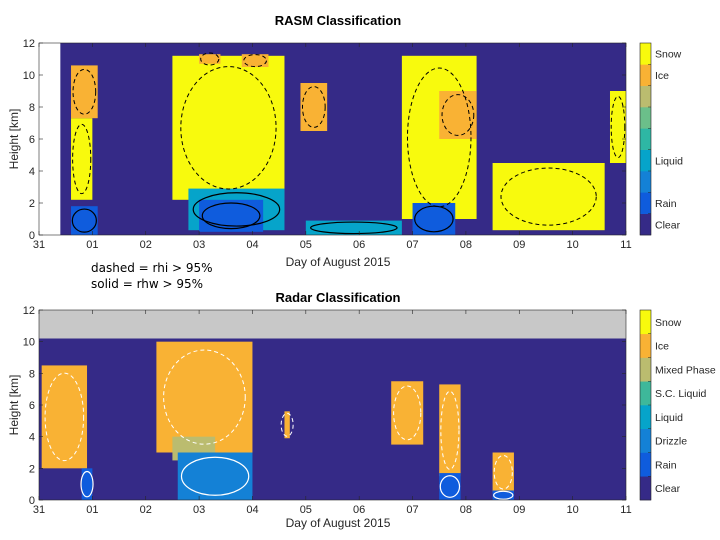 The height and width of the screenshot is (540, 720). Describe the element at coordinates (338, 297) in the screenshot. I see `chart-title: Radar Classification` at that location.